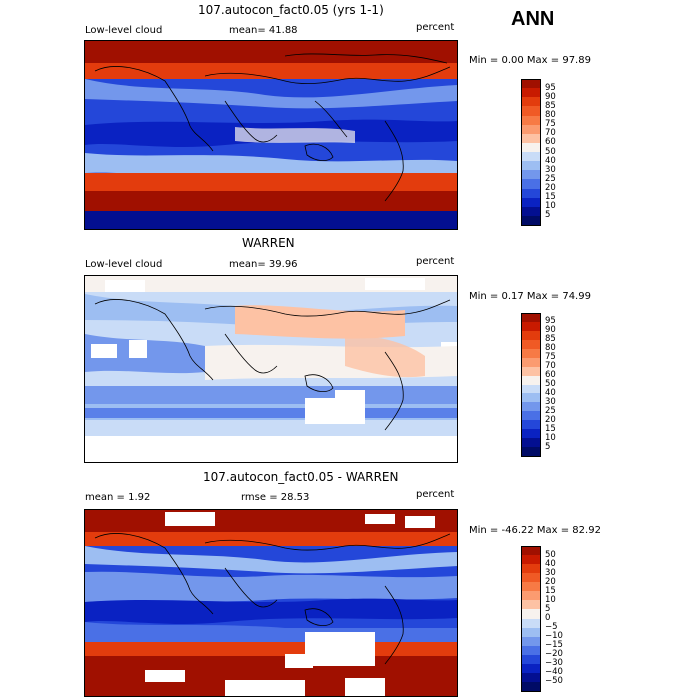  What do you see at coordinates (271, 369) in the screenshot?
I see `map-observation` at bounding box center [271, 369].